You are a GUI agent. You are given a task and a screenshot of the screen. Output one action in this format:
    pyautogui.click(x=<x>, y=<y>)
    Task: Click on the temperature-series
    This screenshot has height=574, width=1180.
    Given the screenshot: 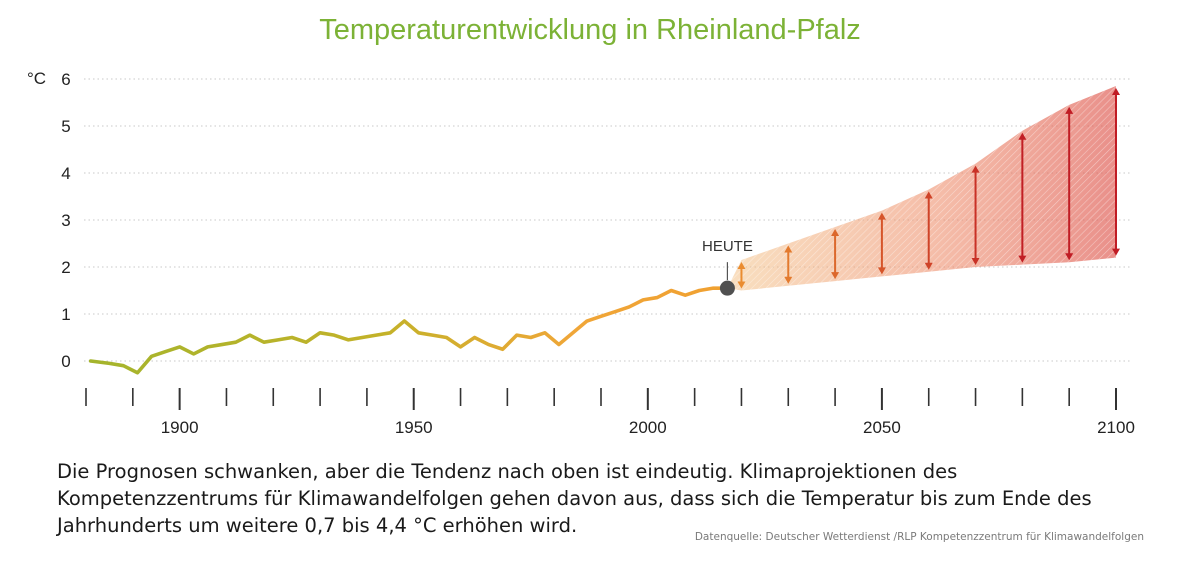 What is the action you would take?
    pyautogui.click(x=409, y=330)
    